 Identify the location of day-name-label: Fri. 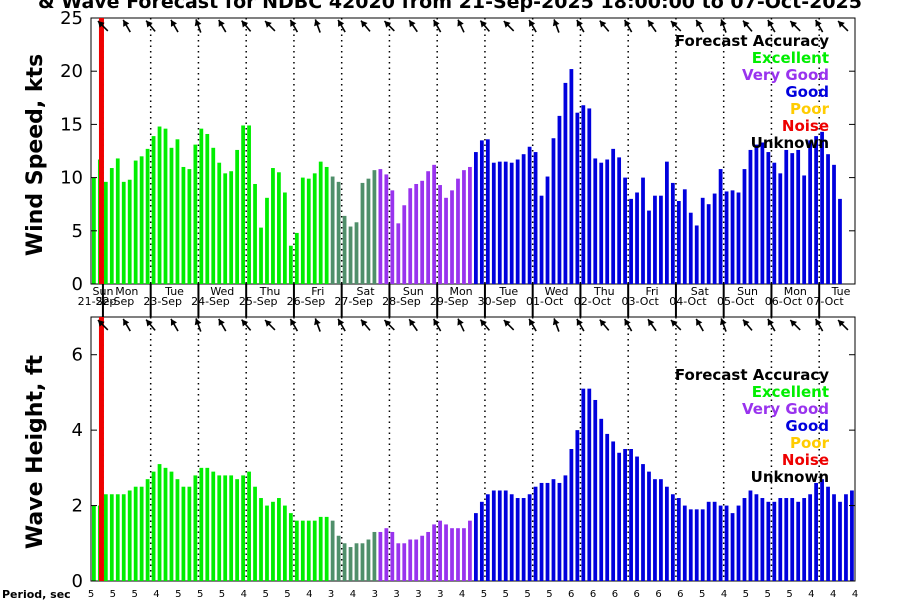
(652, 291).